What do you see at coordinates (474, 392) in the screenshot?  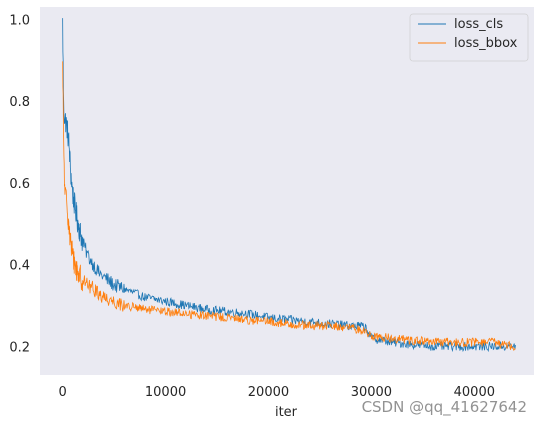 I see `x-tick-label: 40000` at bounding box center [474, 392].